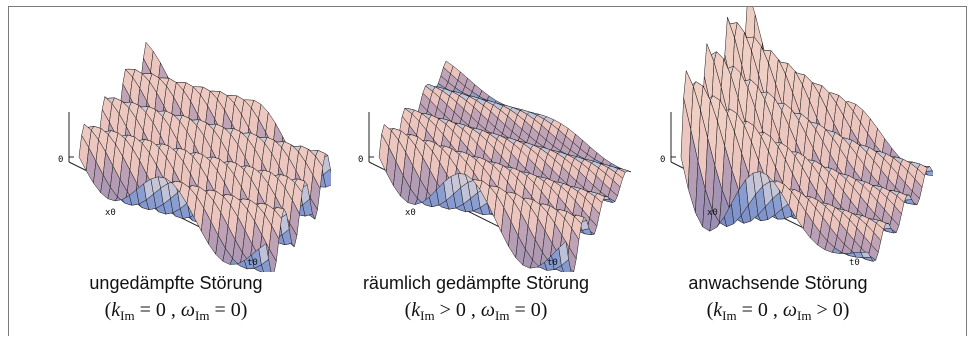 The height and width of the screenshot is (337, 975). I want to click on caption-undamped: ungedämpfte Störung, so click(176, 283).